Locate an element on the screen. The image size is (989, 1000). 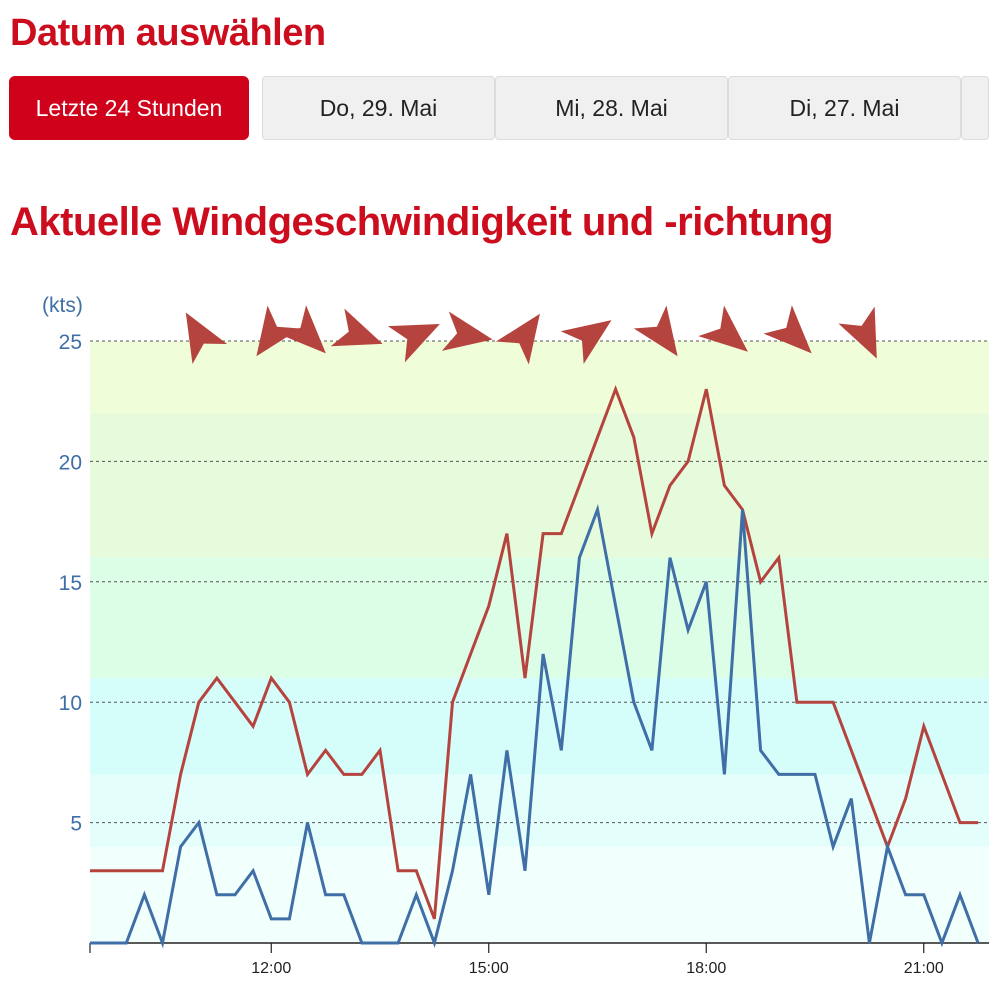
direction-arrows is located at coordinates (531, 335).